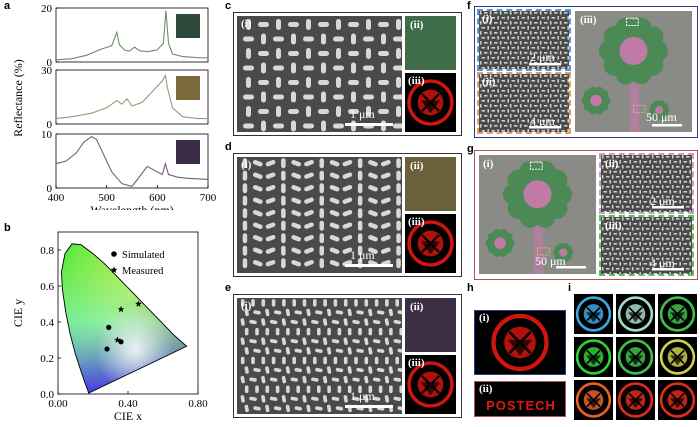 The image size is (700, 427). I want to click on sublabel-g-ii: (ii), so click(611, 164).